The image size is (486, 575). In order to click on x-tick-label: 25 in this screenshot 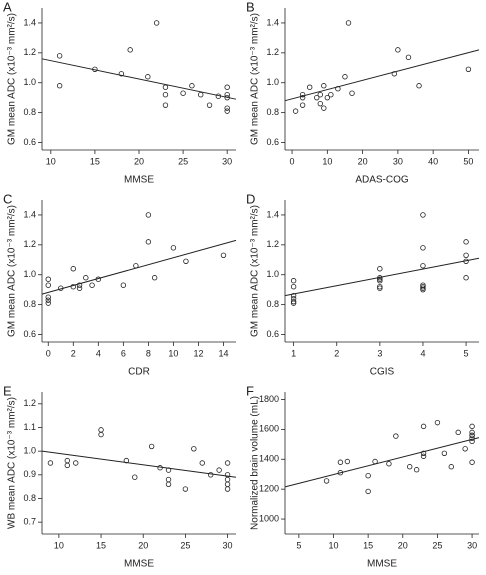, I will do `click(185, 545)`.